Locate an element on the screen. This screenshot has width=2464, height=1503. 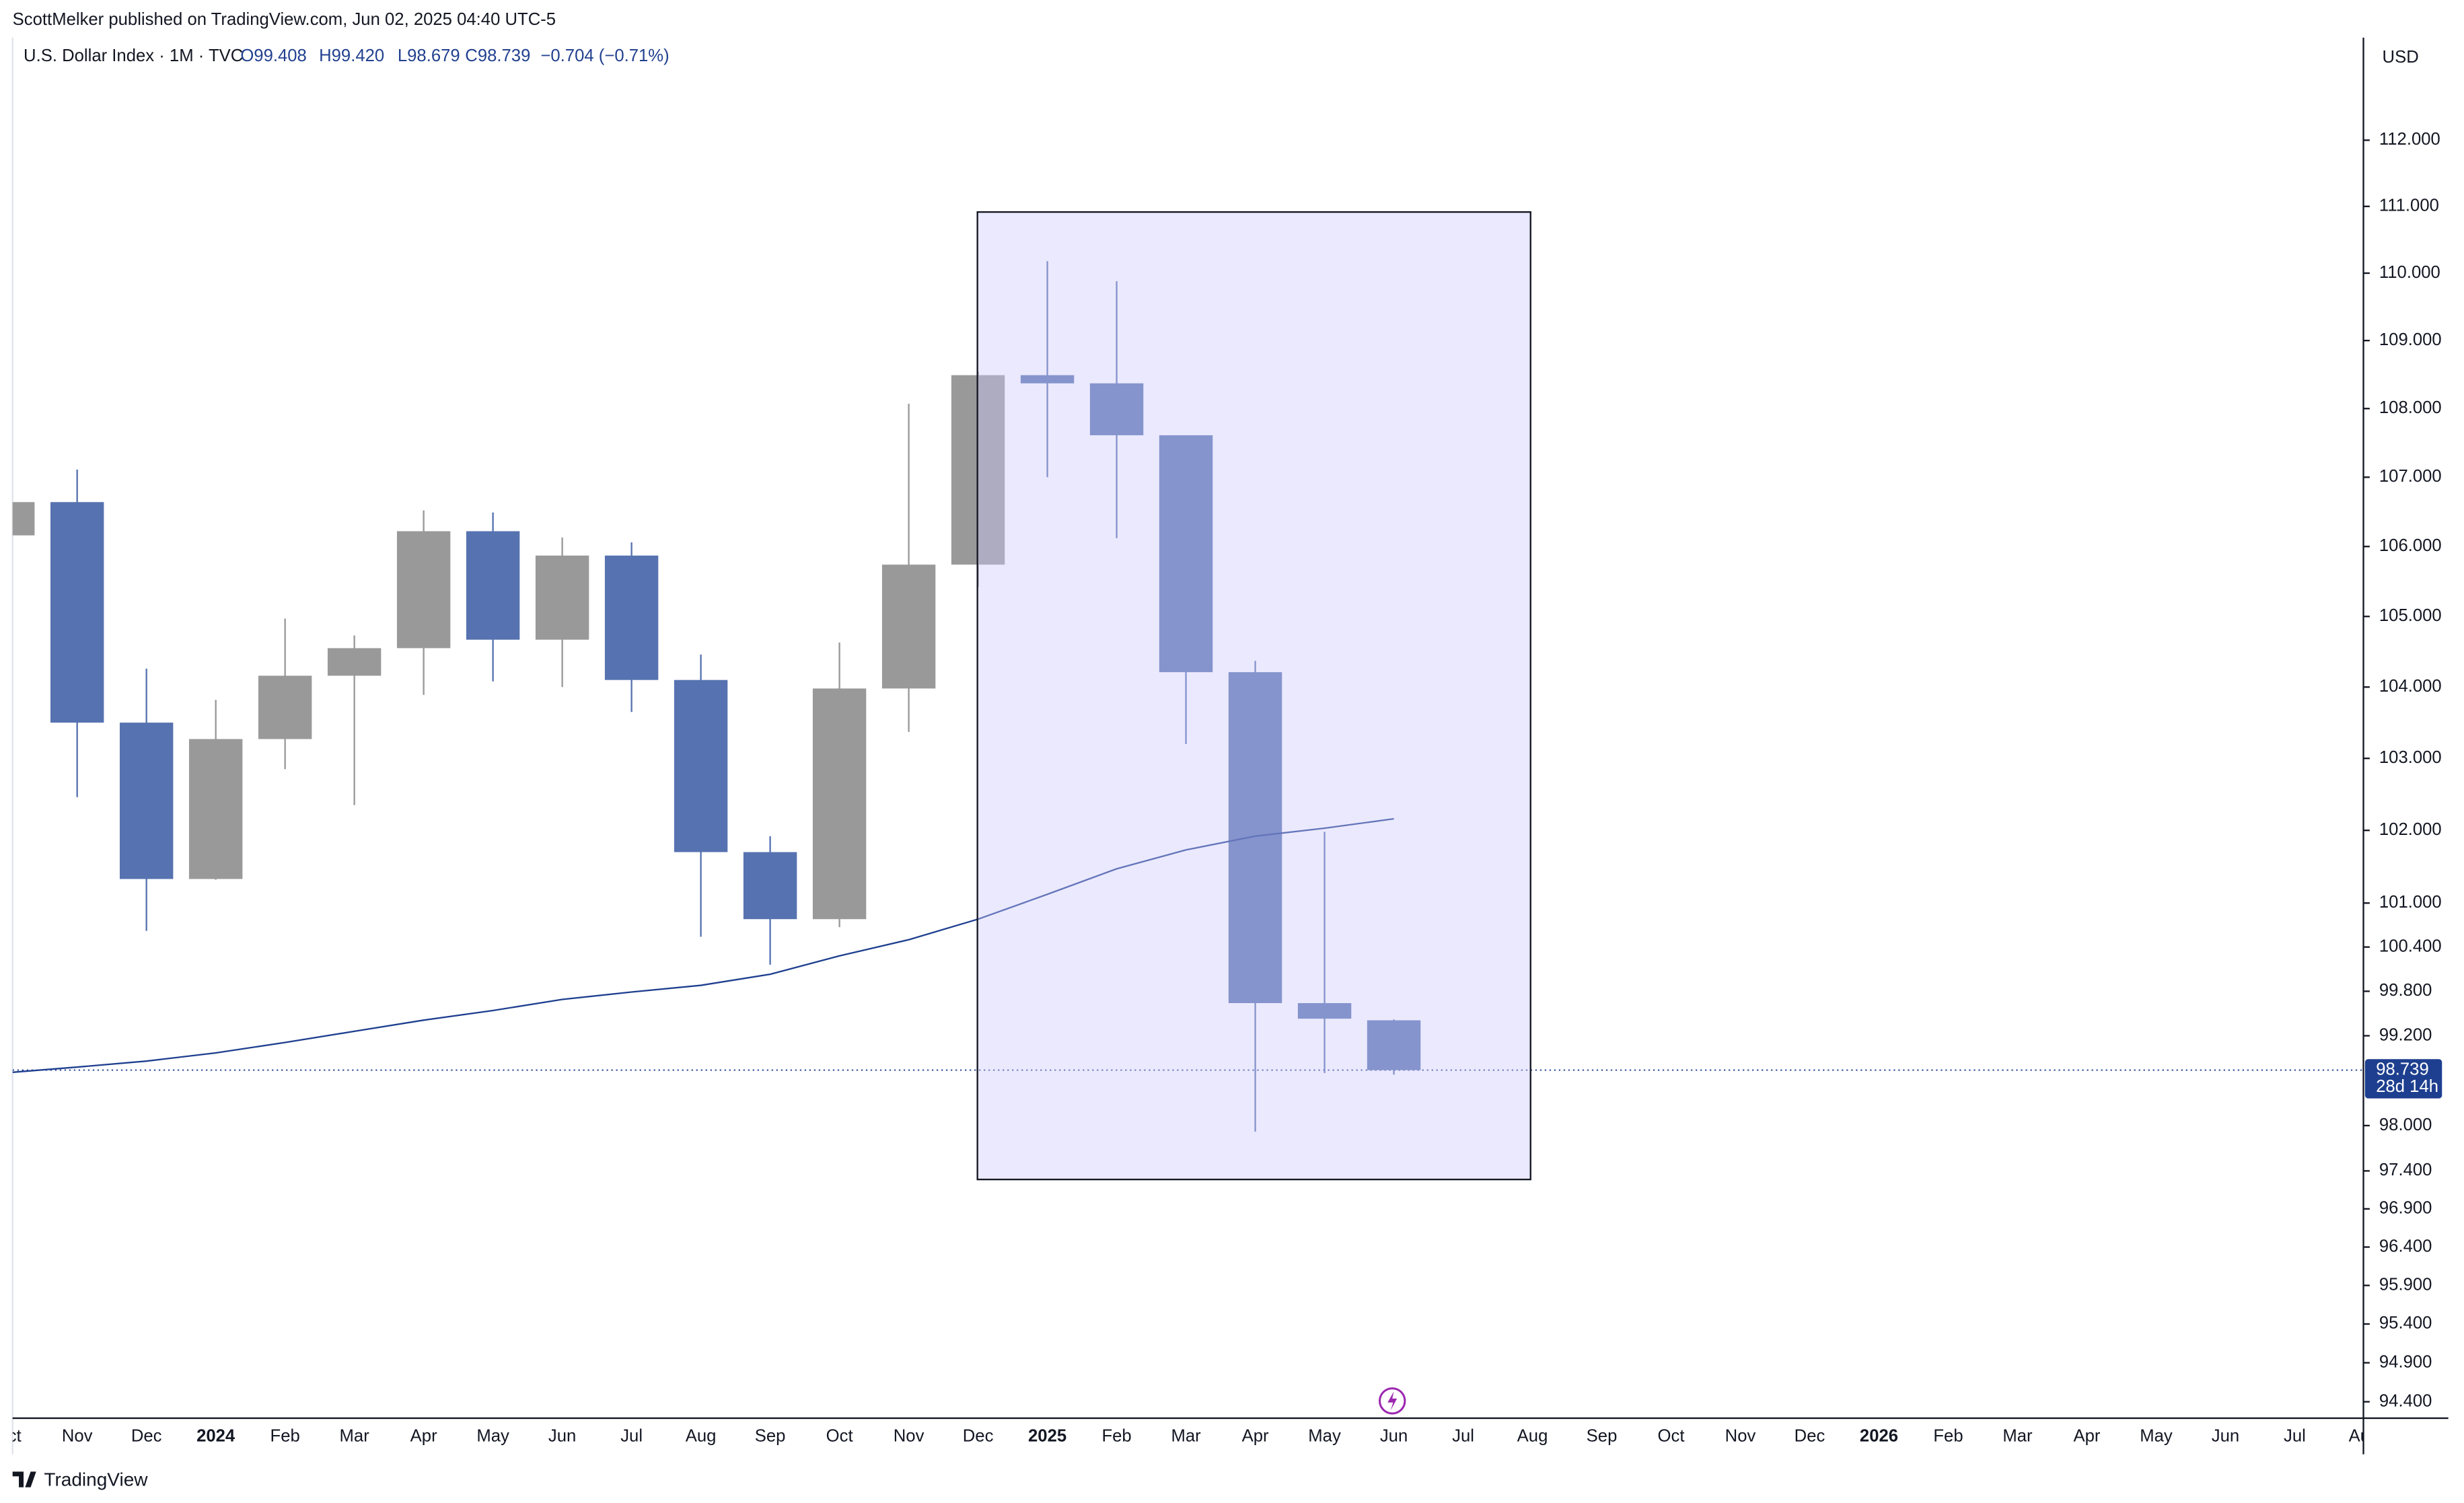
y-tick-label: 102.000 is located at coordinates (2410, 829).